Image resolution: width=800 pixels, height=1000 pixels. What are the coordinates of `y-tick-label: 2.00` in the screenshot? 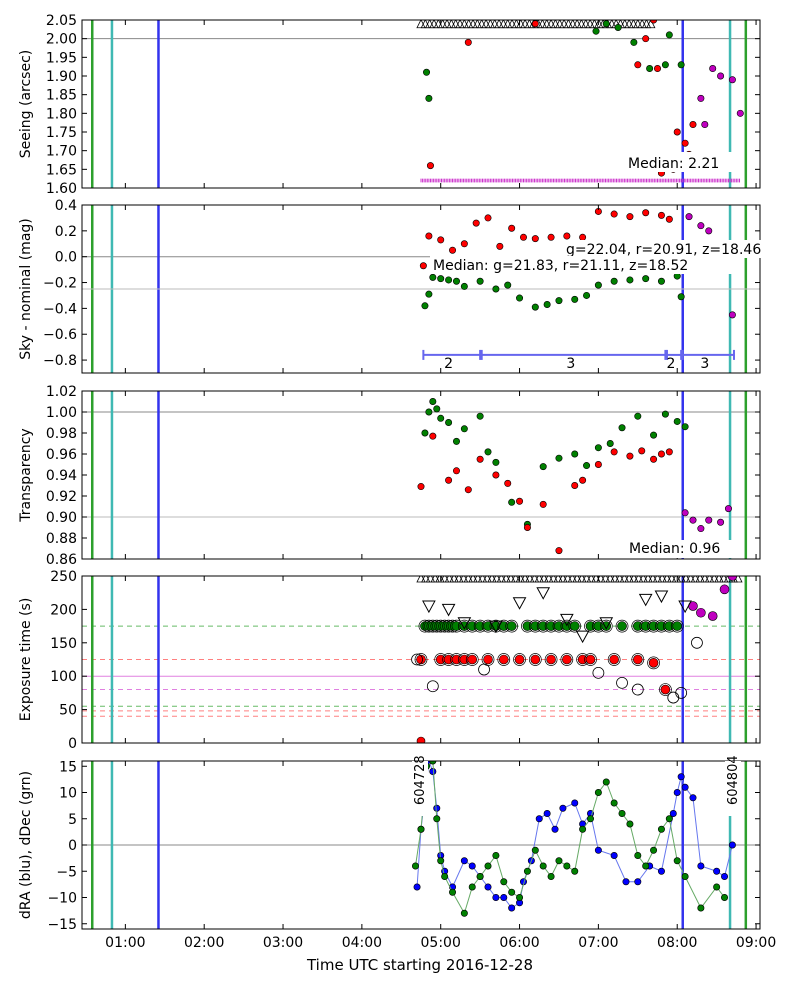 It's located at (61, 40).